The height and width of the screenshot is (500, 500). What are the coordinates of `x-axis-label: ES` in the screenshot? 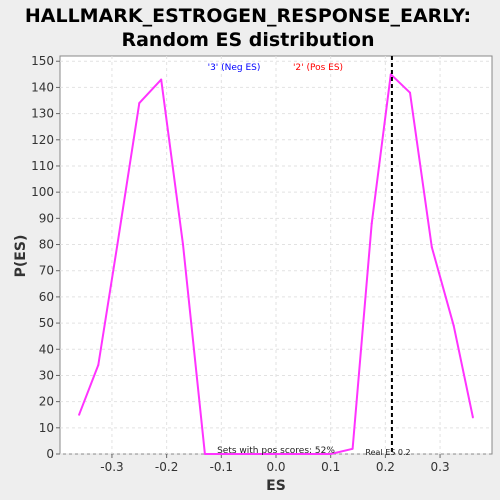 It's located at (276, 486).